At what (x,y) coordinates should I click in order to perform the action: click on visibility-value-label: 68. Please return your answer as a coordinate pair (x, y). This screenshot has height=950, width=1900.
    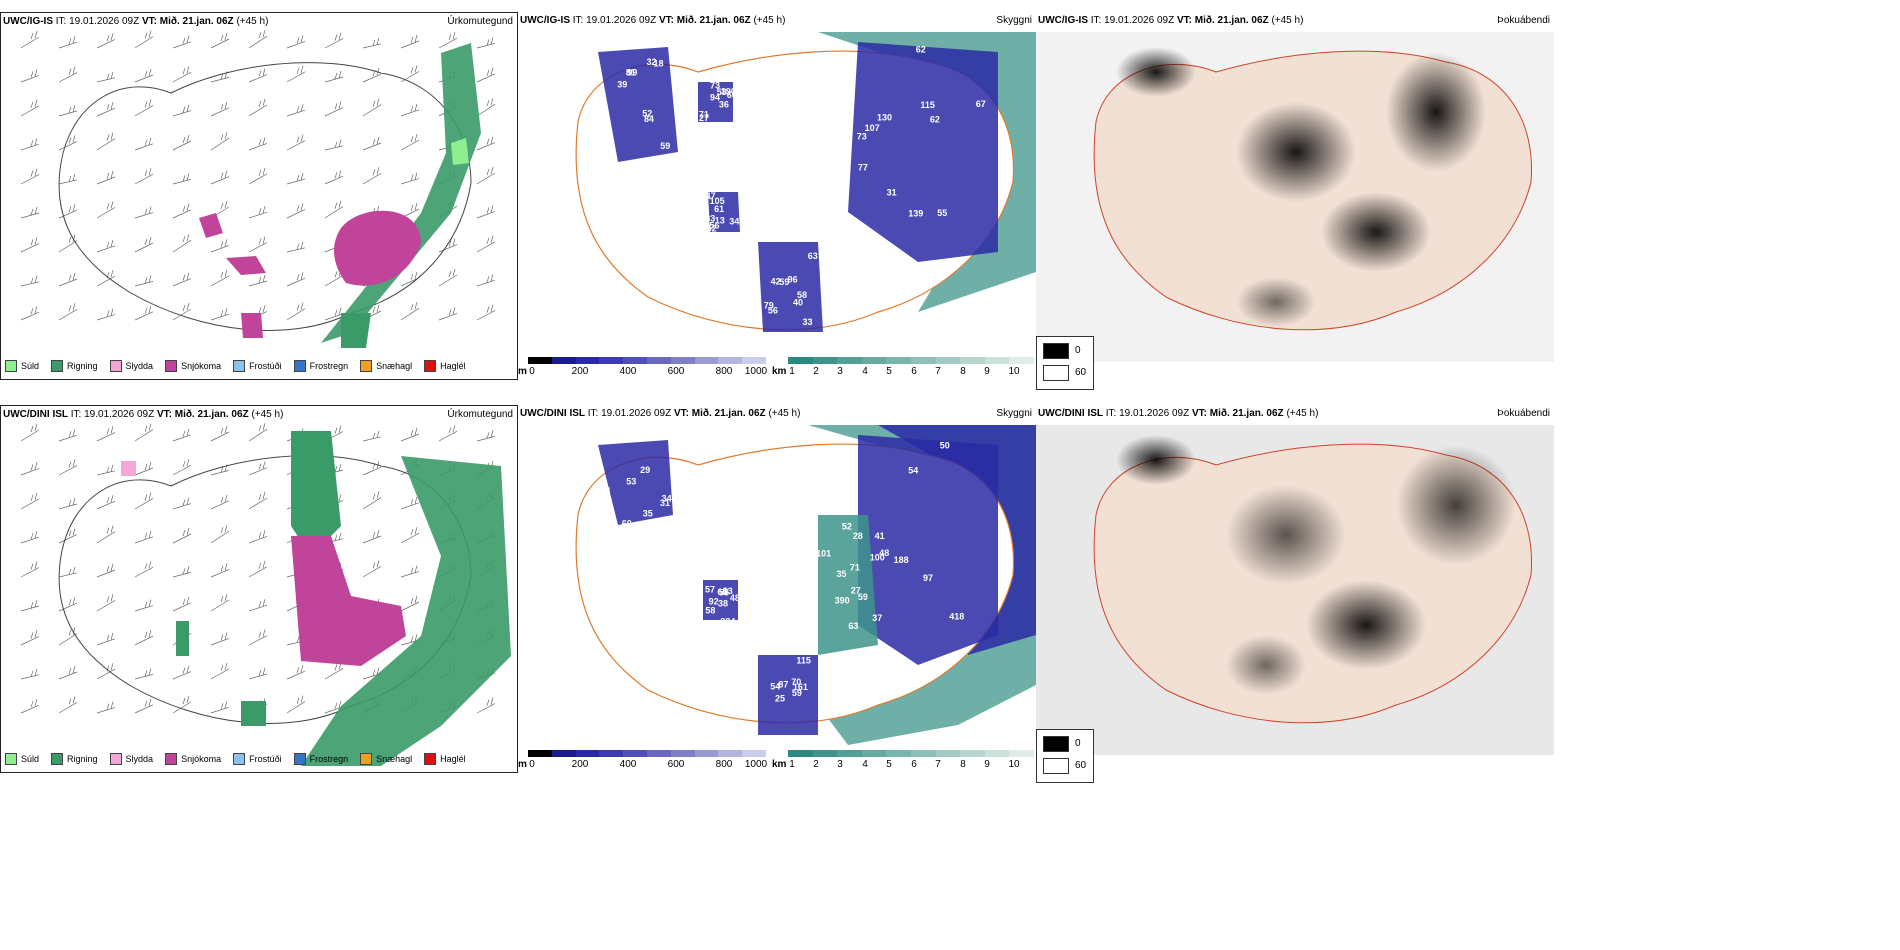
    Looking at the image, I should click on (730, 486).